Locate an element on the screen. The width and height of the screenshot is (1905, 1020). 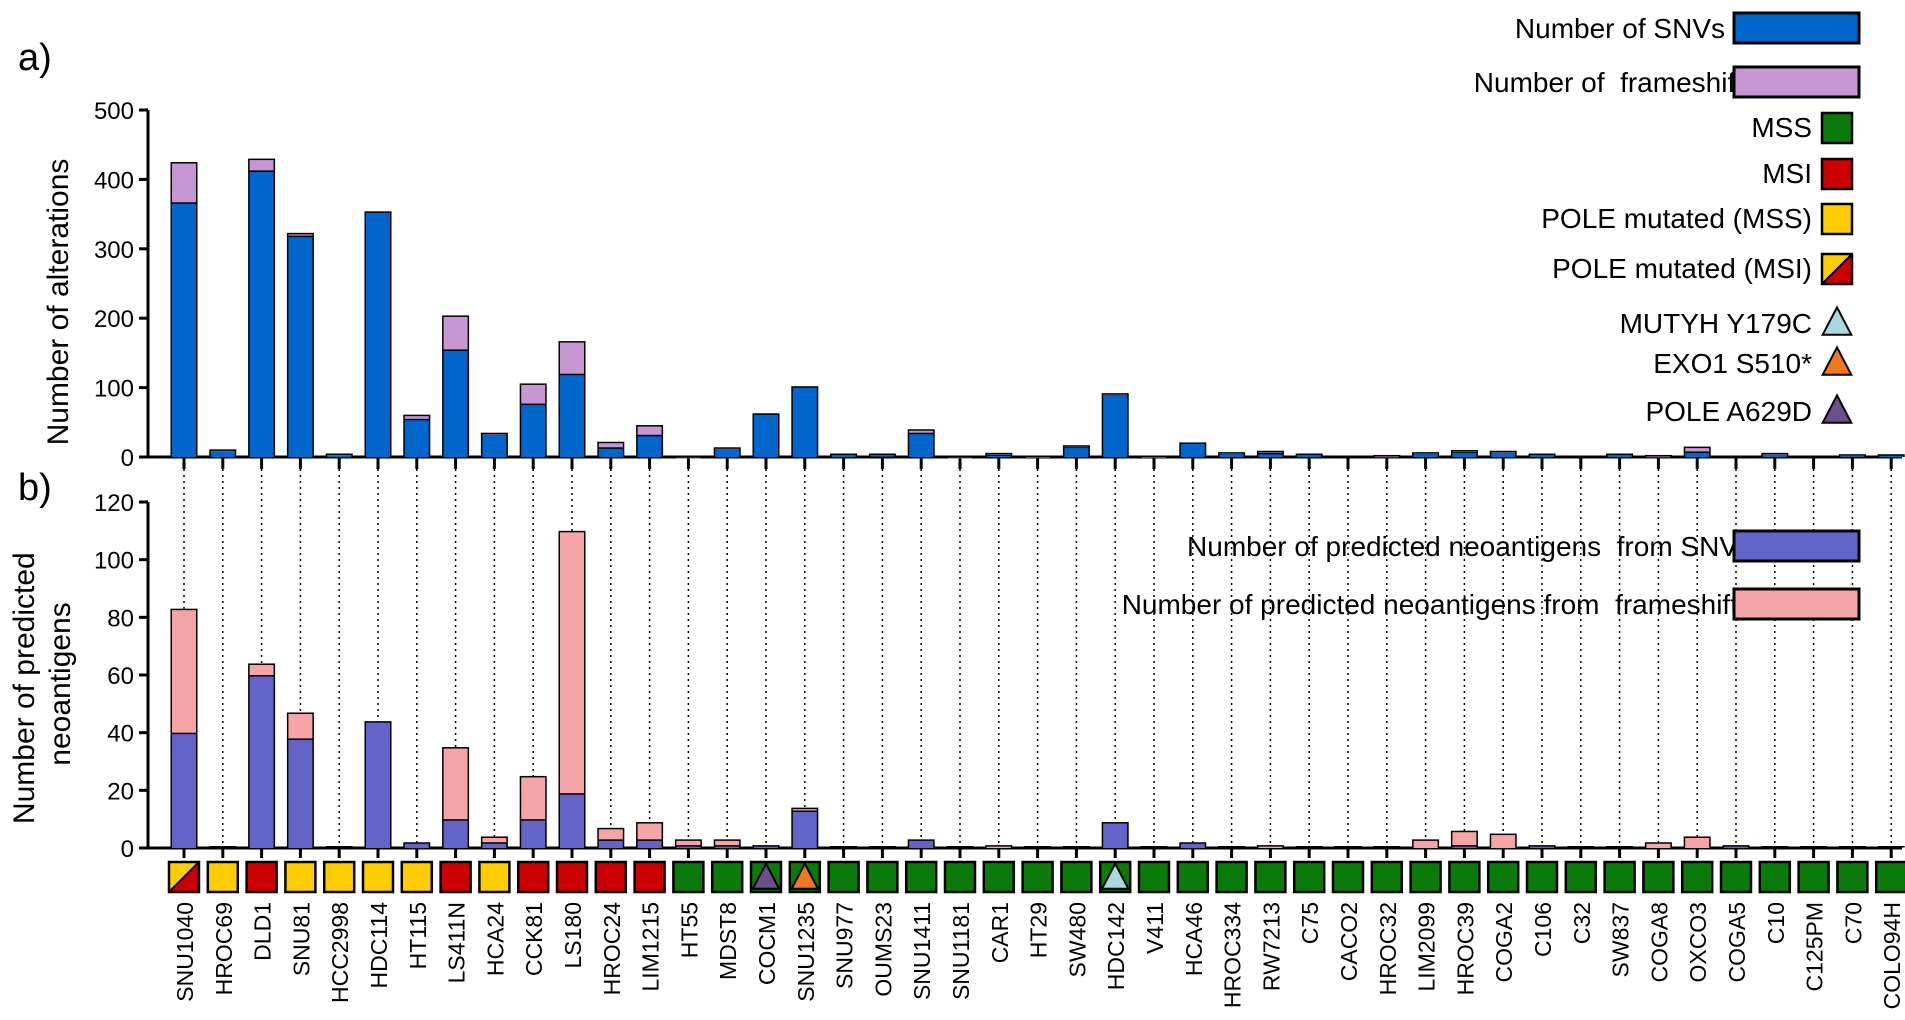
sample-label: C70 is located at coordinates (1853, 923).